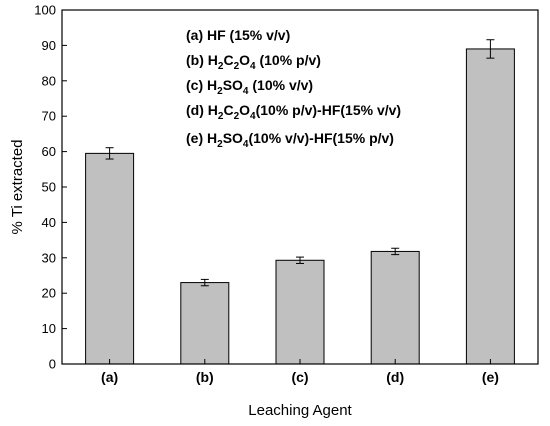  What do you see at coordinates (17, 186) in the screenshot?
I see `y-axis-title: % Ti extracted` at bounding box center [17, 186].